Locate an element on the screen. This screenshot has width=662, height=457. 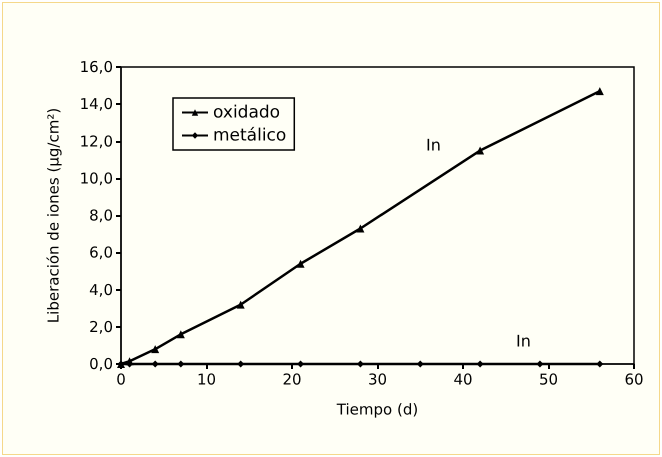
y-tick-label: 16,0 is located at coordinates (96, 67).